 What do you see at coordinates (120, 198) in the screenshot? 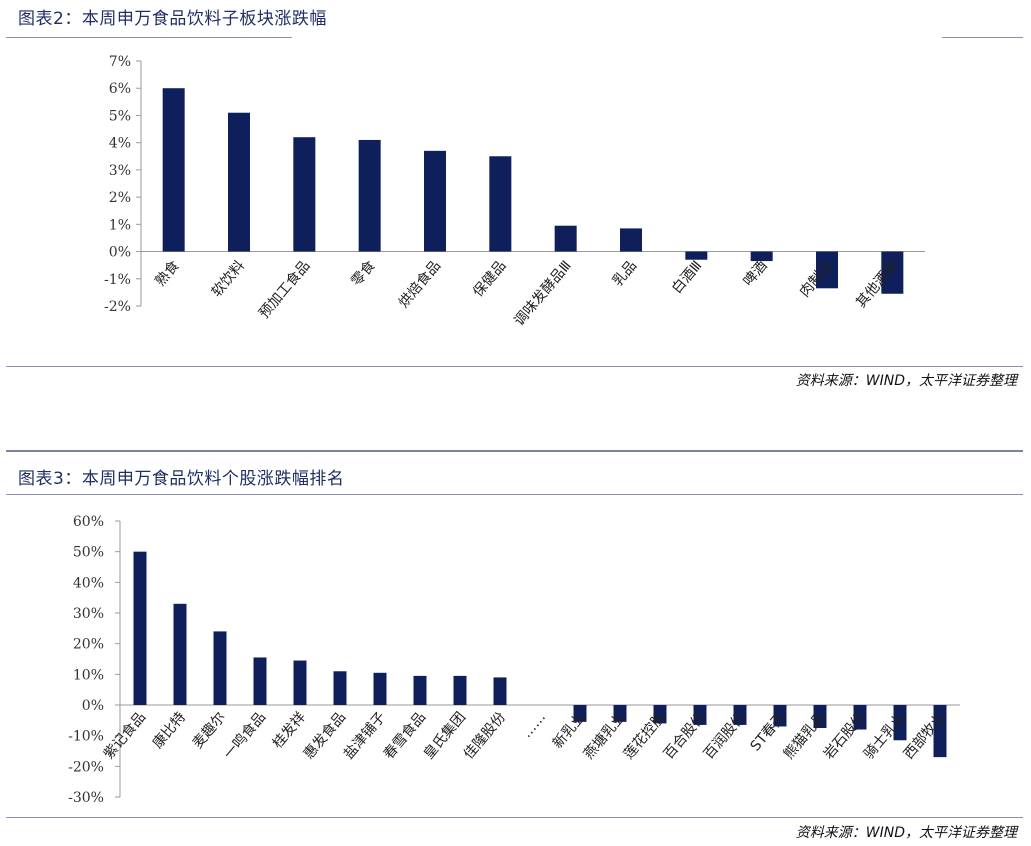
I see `y-tick-label: 2%` at bounding box center [120, 198].